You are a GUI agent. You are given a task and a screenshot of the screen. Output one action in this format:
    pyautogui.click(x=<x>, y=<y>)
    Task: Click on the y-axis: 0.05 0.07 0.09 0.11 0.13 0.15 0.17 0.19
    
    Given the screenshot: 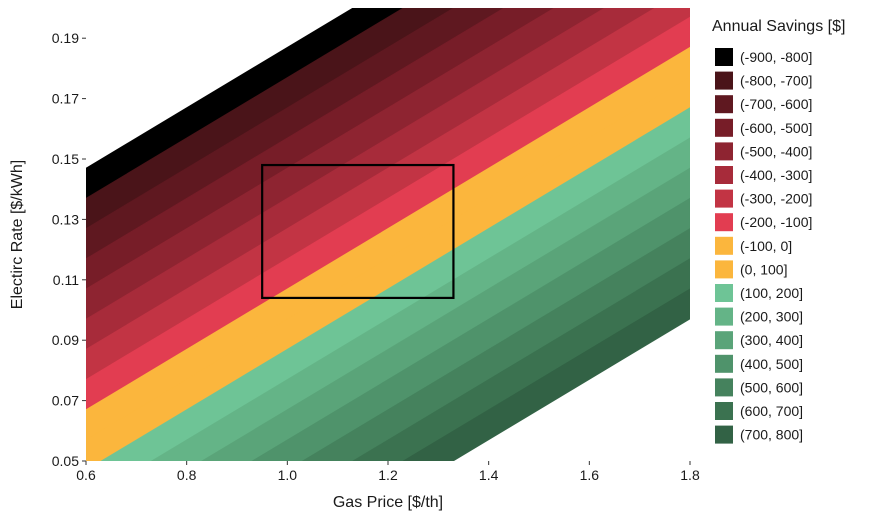 What is the action you would take?
    pyautogui.click(x=69, y=249)
    